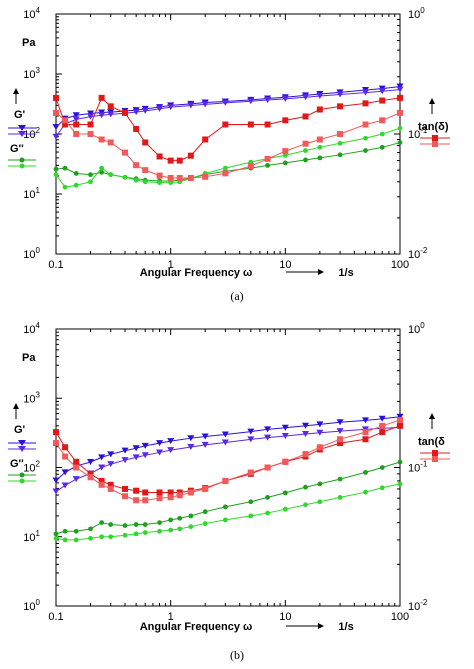  Describe the element at coordinates (17, 464) in the screenshot. I see `legend-label-gdoubleprime: G''` at that location.